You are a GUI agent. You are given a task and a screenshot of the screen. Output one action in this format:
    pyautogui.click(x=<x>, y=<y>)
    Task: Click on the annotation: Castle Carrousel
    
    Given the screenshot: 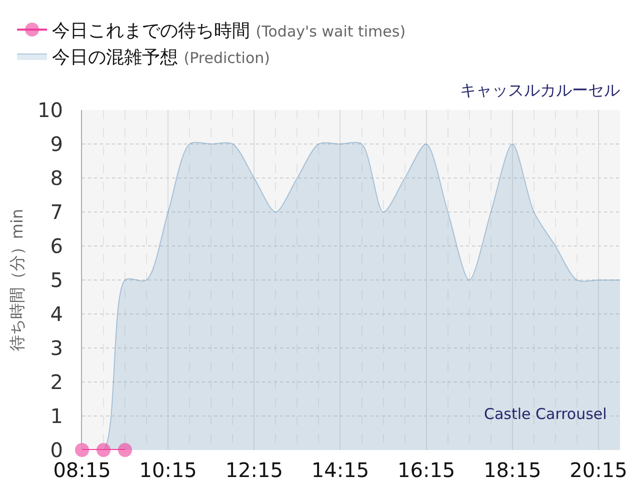 What is the action you would take?
    pyautogui.click(x=545, y=414)
    